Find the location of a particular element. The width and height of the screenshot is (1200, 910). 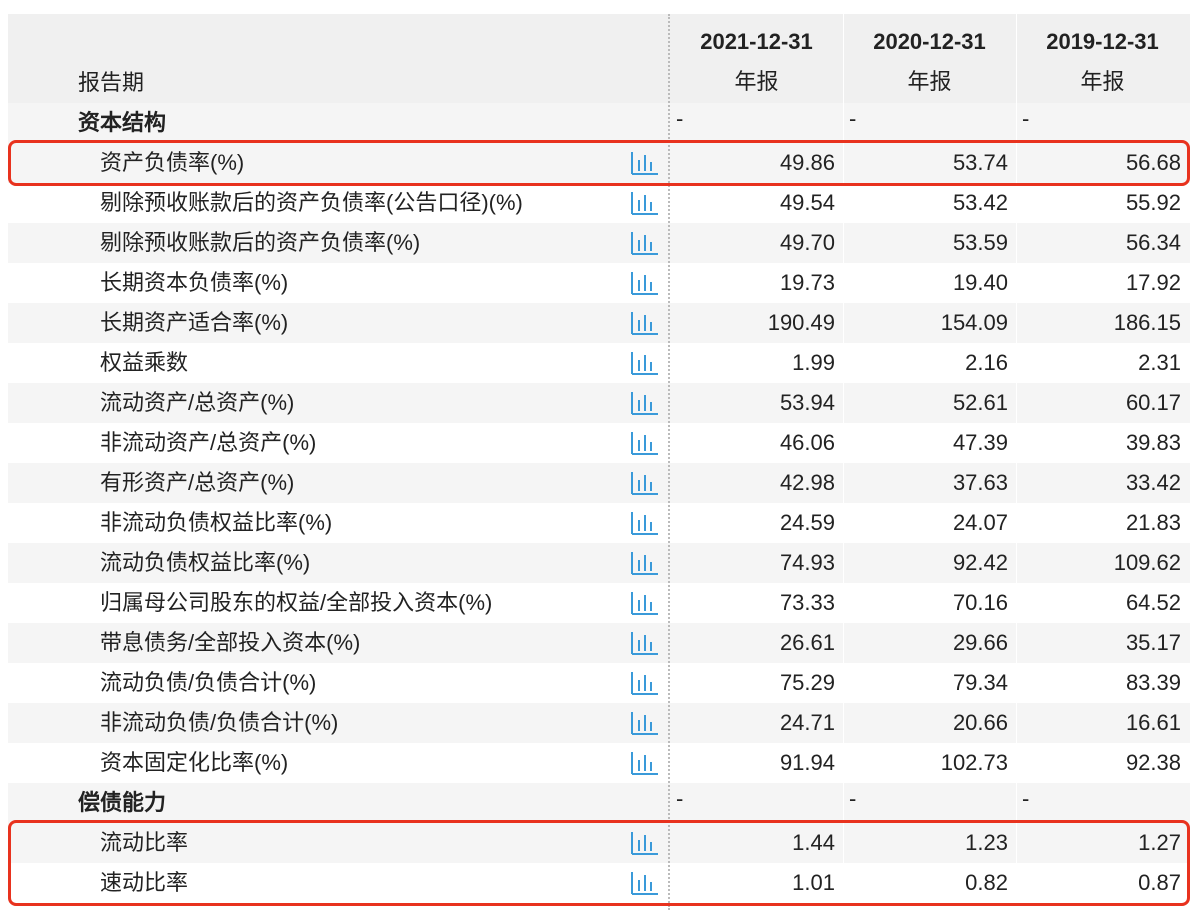

value: 73.33 is located at coordinates (807, 602).